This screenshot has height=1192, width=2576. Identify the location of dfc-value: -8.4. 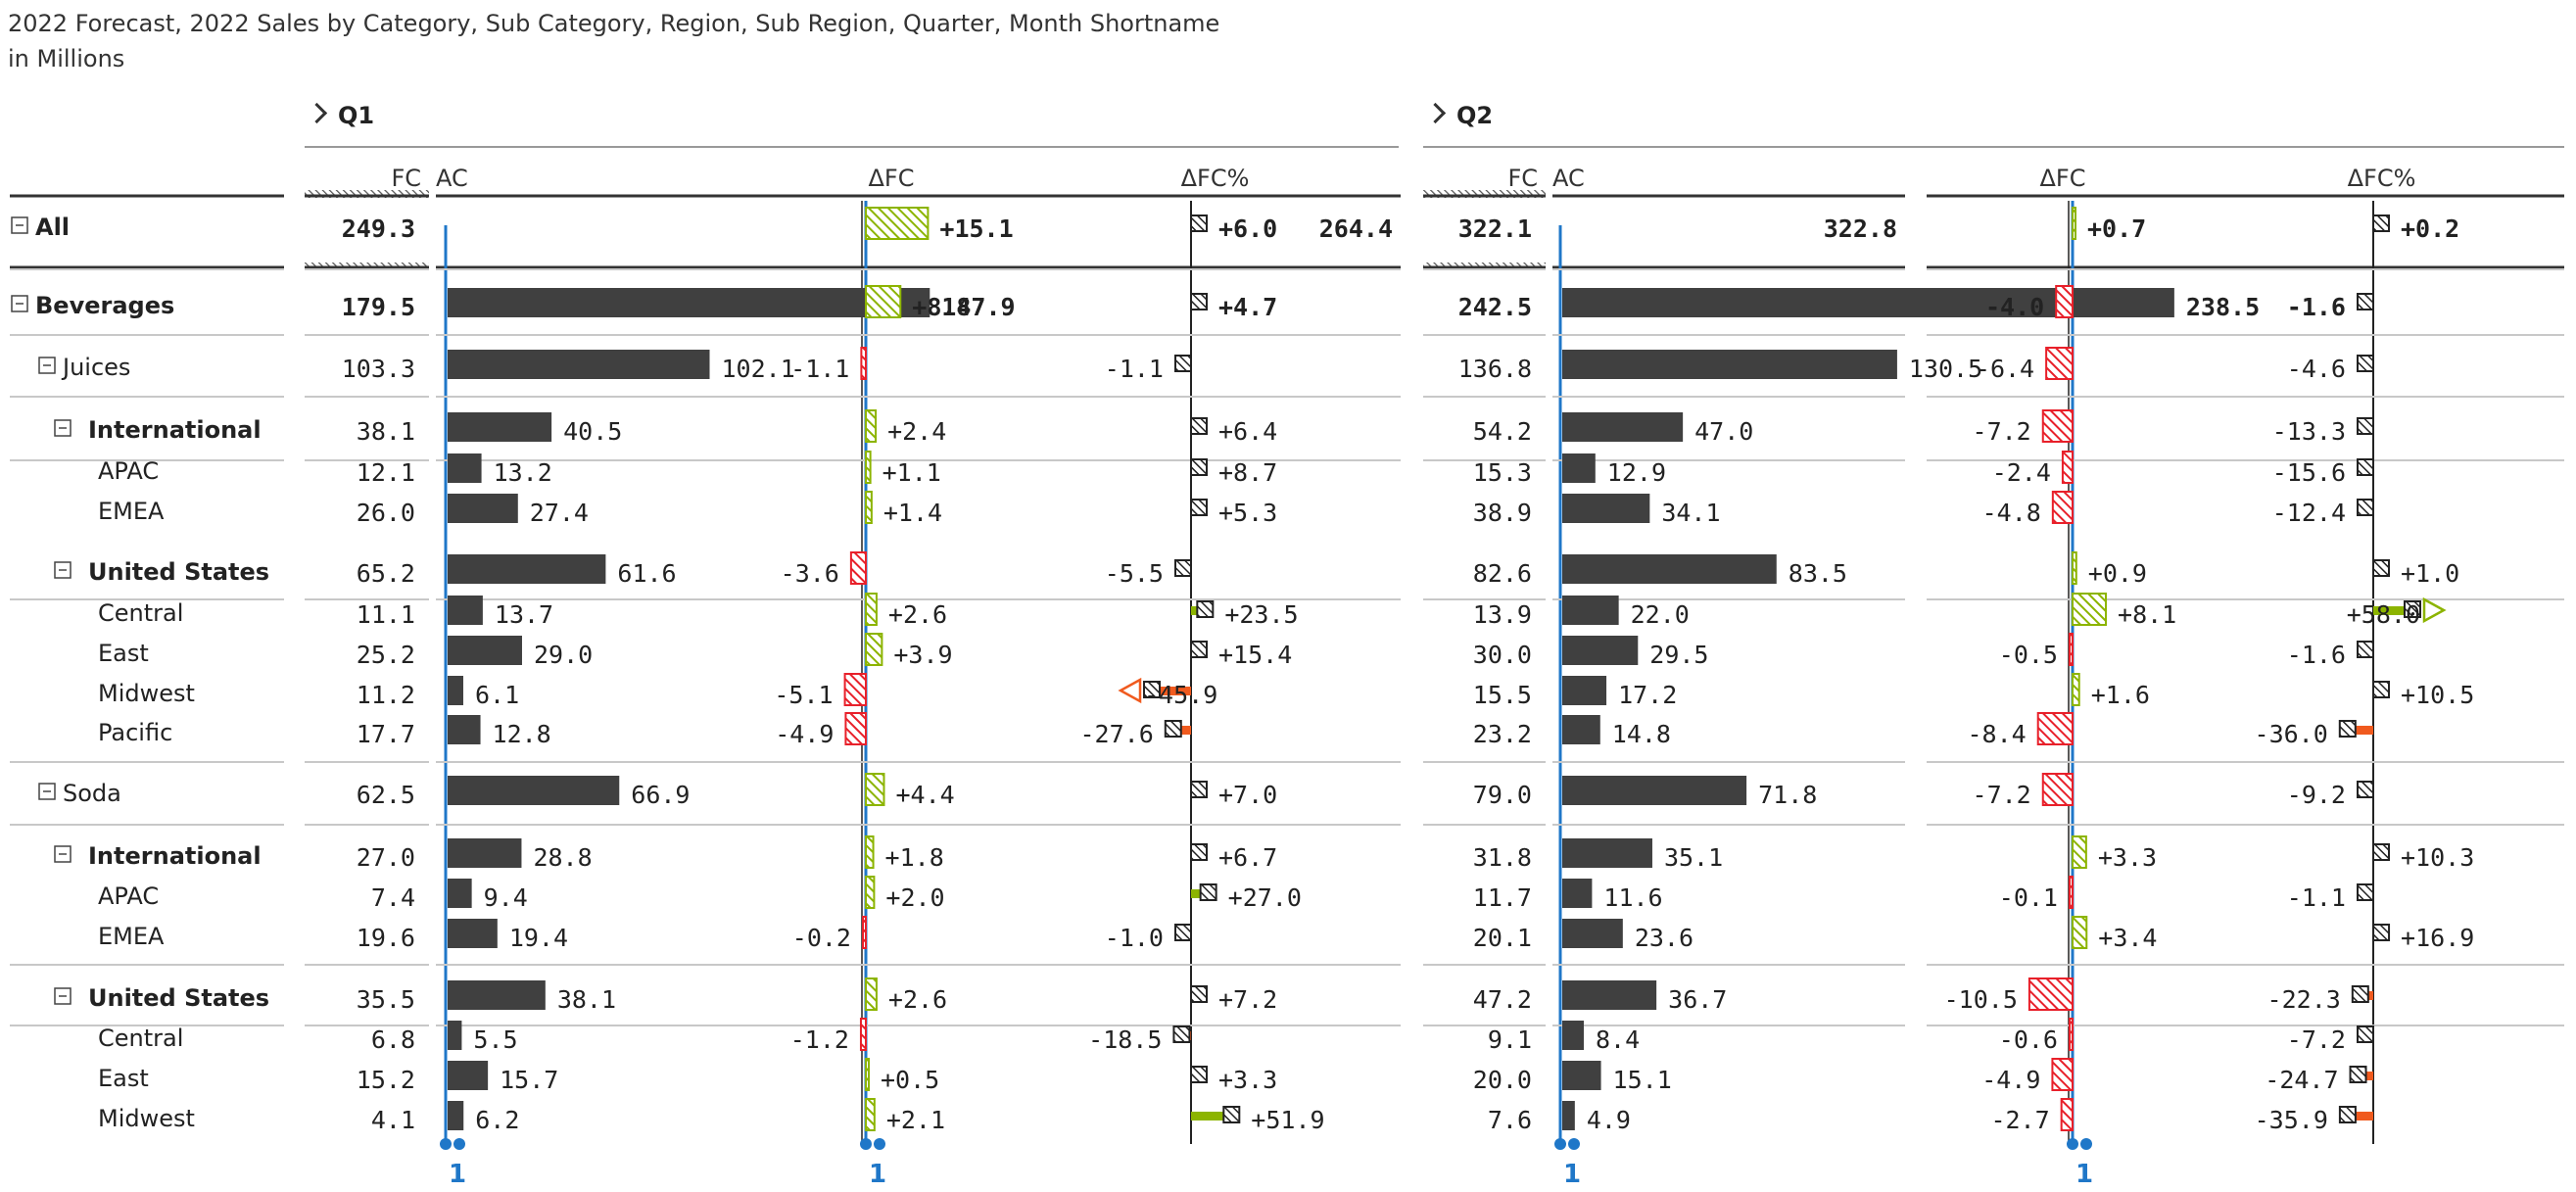
(1998, 734).